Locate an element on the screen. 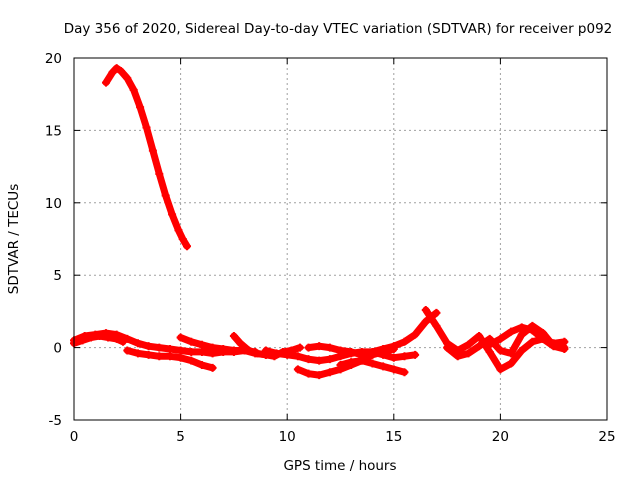 The image size is (640, 480). x-tick-label: 0 is located at coordinates (74, 437).